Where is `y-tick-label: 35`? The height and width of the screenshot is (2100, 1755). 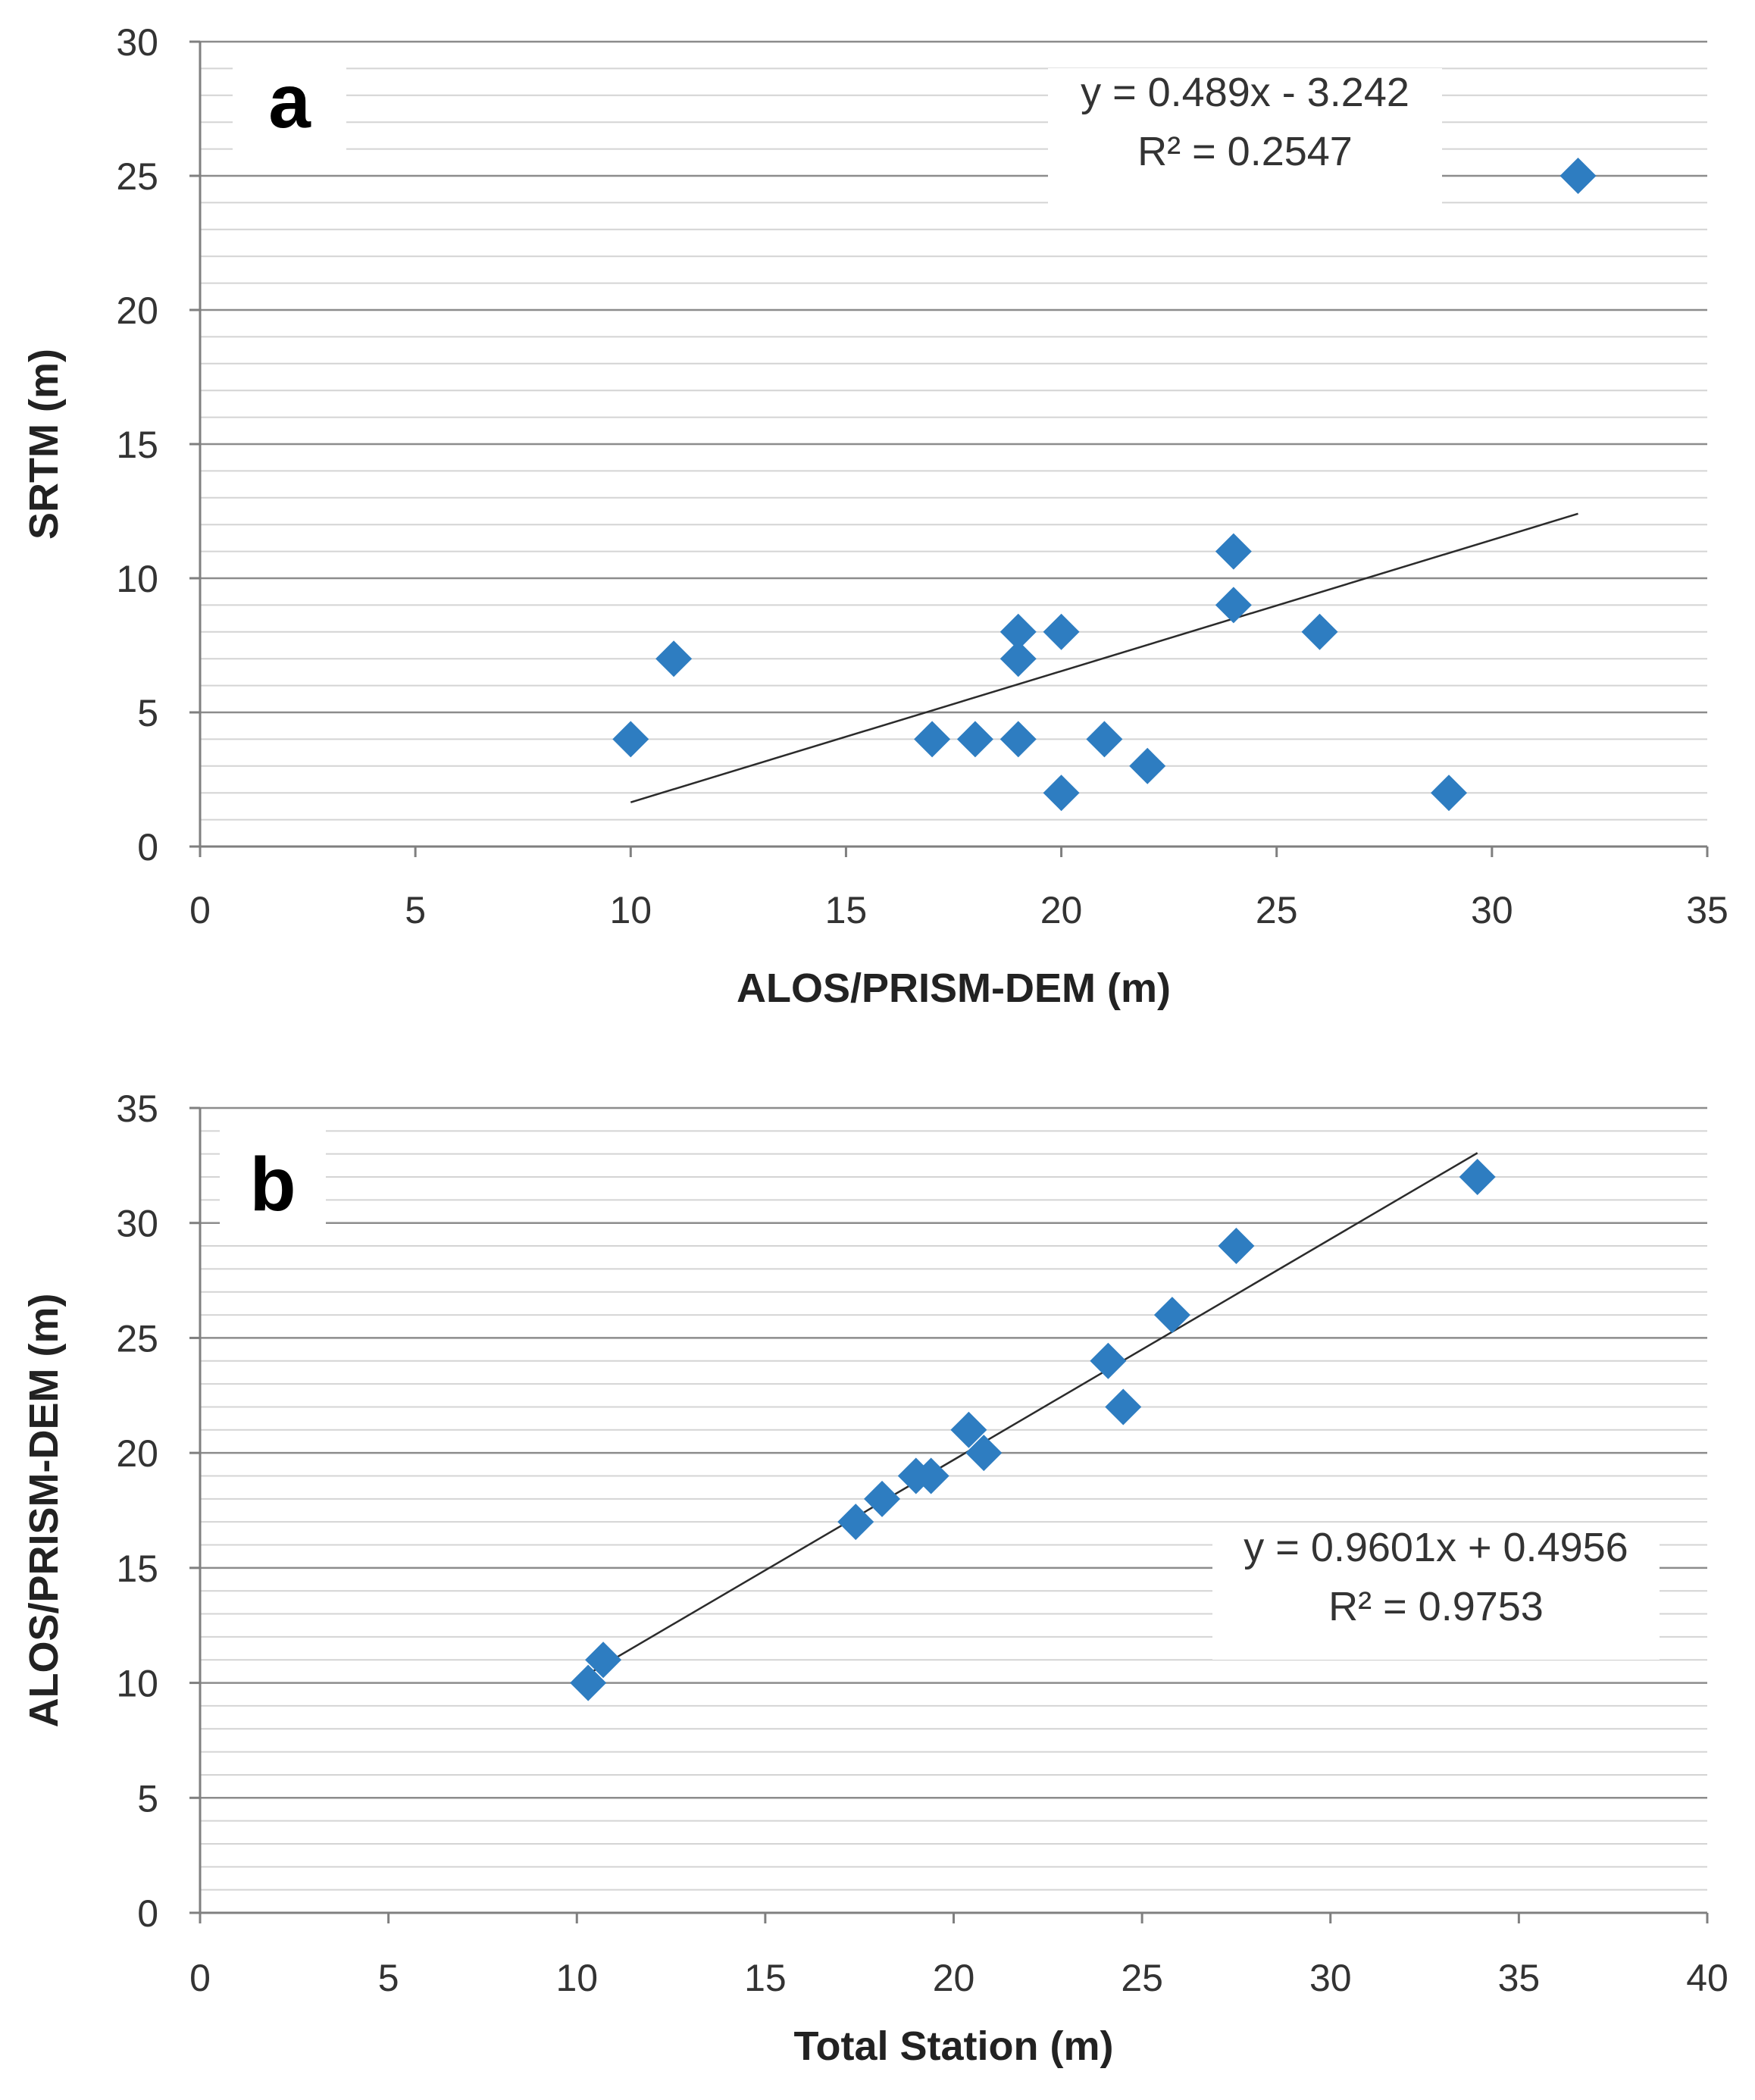 y-tick-label: 35 is located at coordinates (137, 1109).